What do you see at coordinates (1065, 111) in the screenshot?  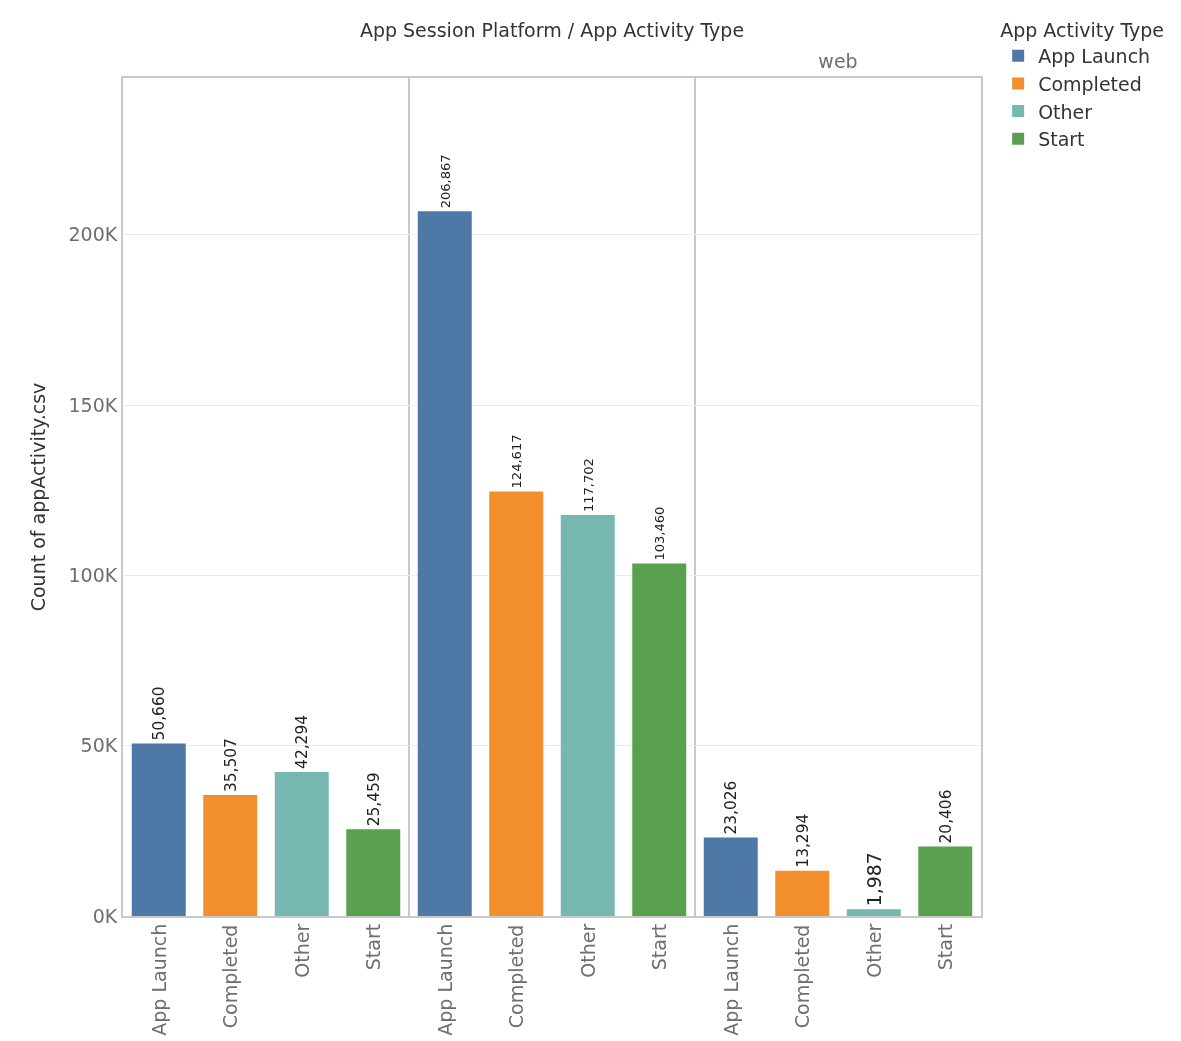 I see `legend-label: Other` at bounding box center [1065, 111].